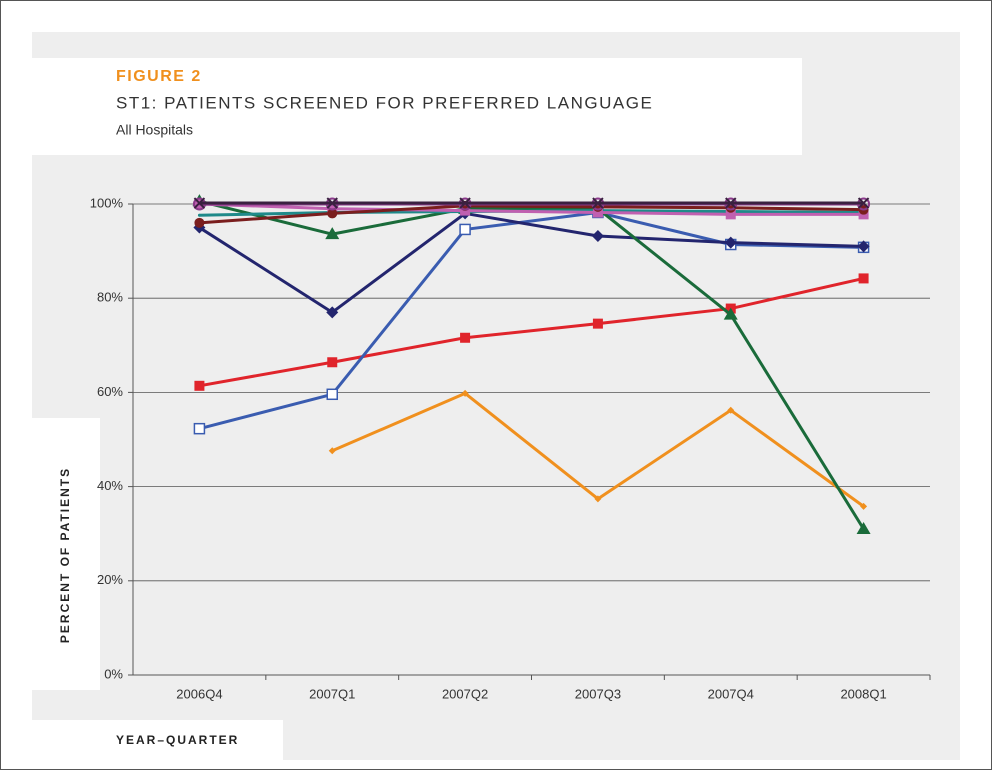  Describe the element at coordinates (113, 673) in the screenshot. I see `y-tick-label: 0%` at that location.